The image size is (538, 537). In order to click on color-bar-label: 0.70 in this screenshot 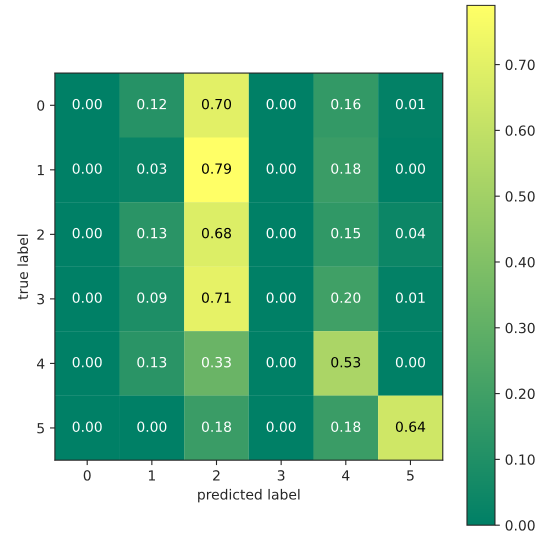, I will do `click(520, 65)`.